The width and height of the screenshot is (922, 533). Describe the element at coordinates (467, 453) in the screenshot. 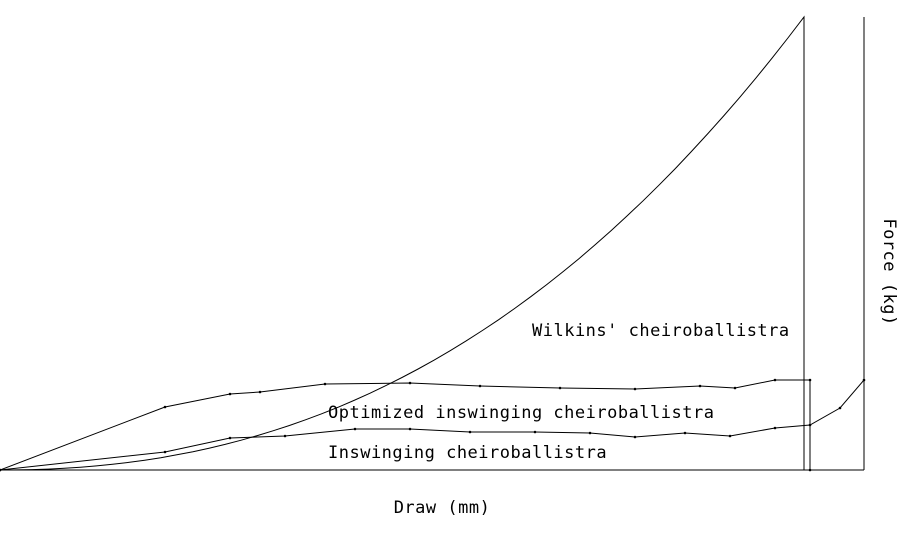

I see `series-label-inswinging: Inswinging cheiroballistra` at that location.